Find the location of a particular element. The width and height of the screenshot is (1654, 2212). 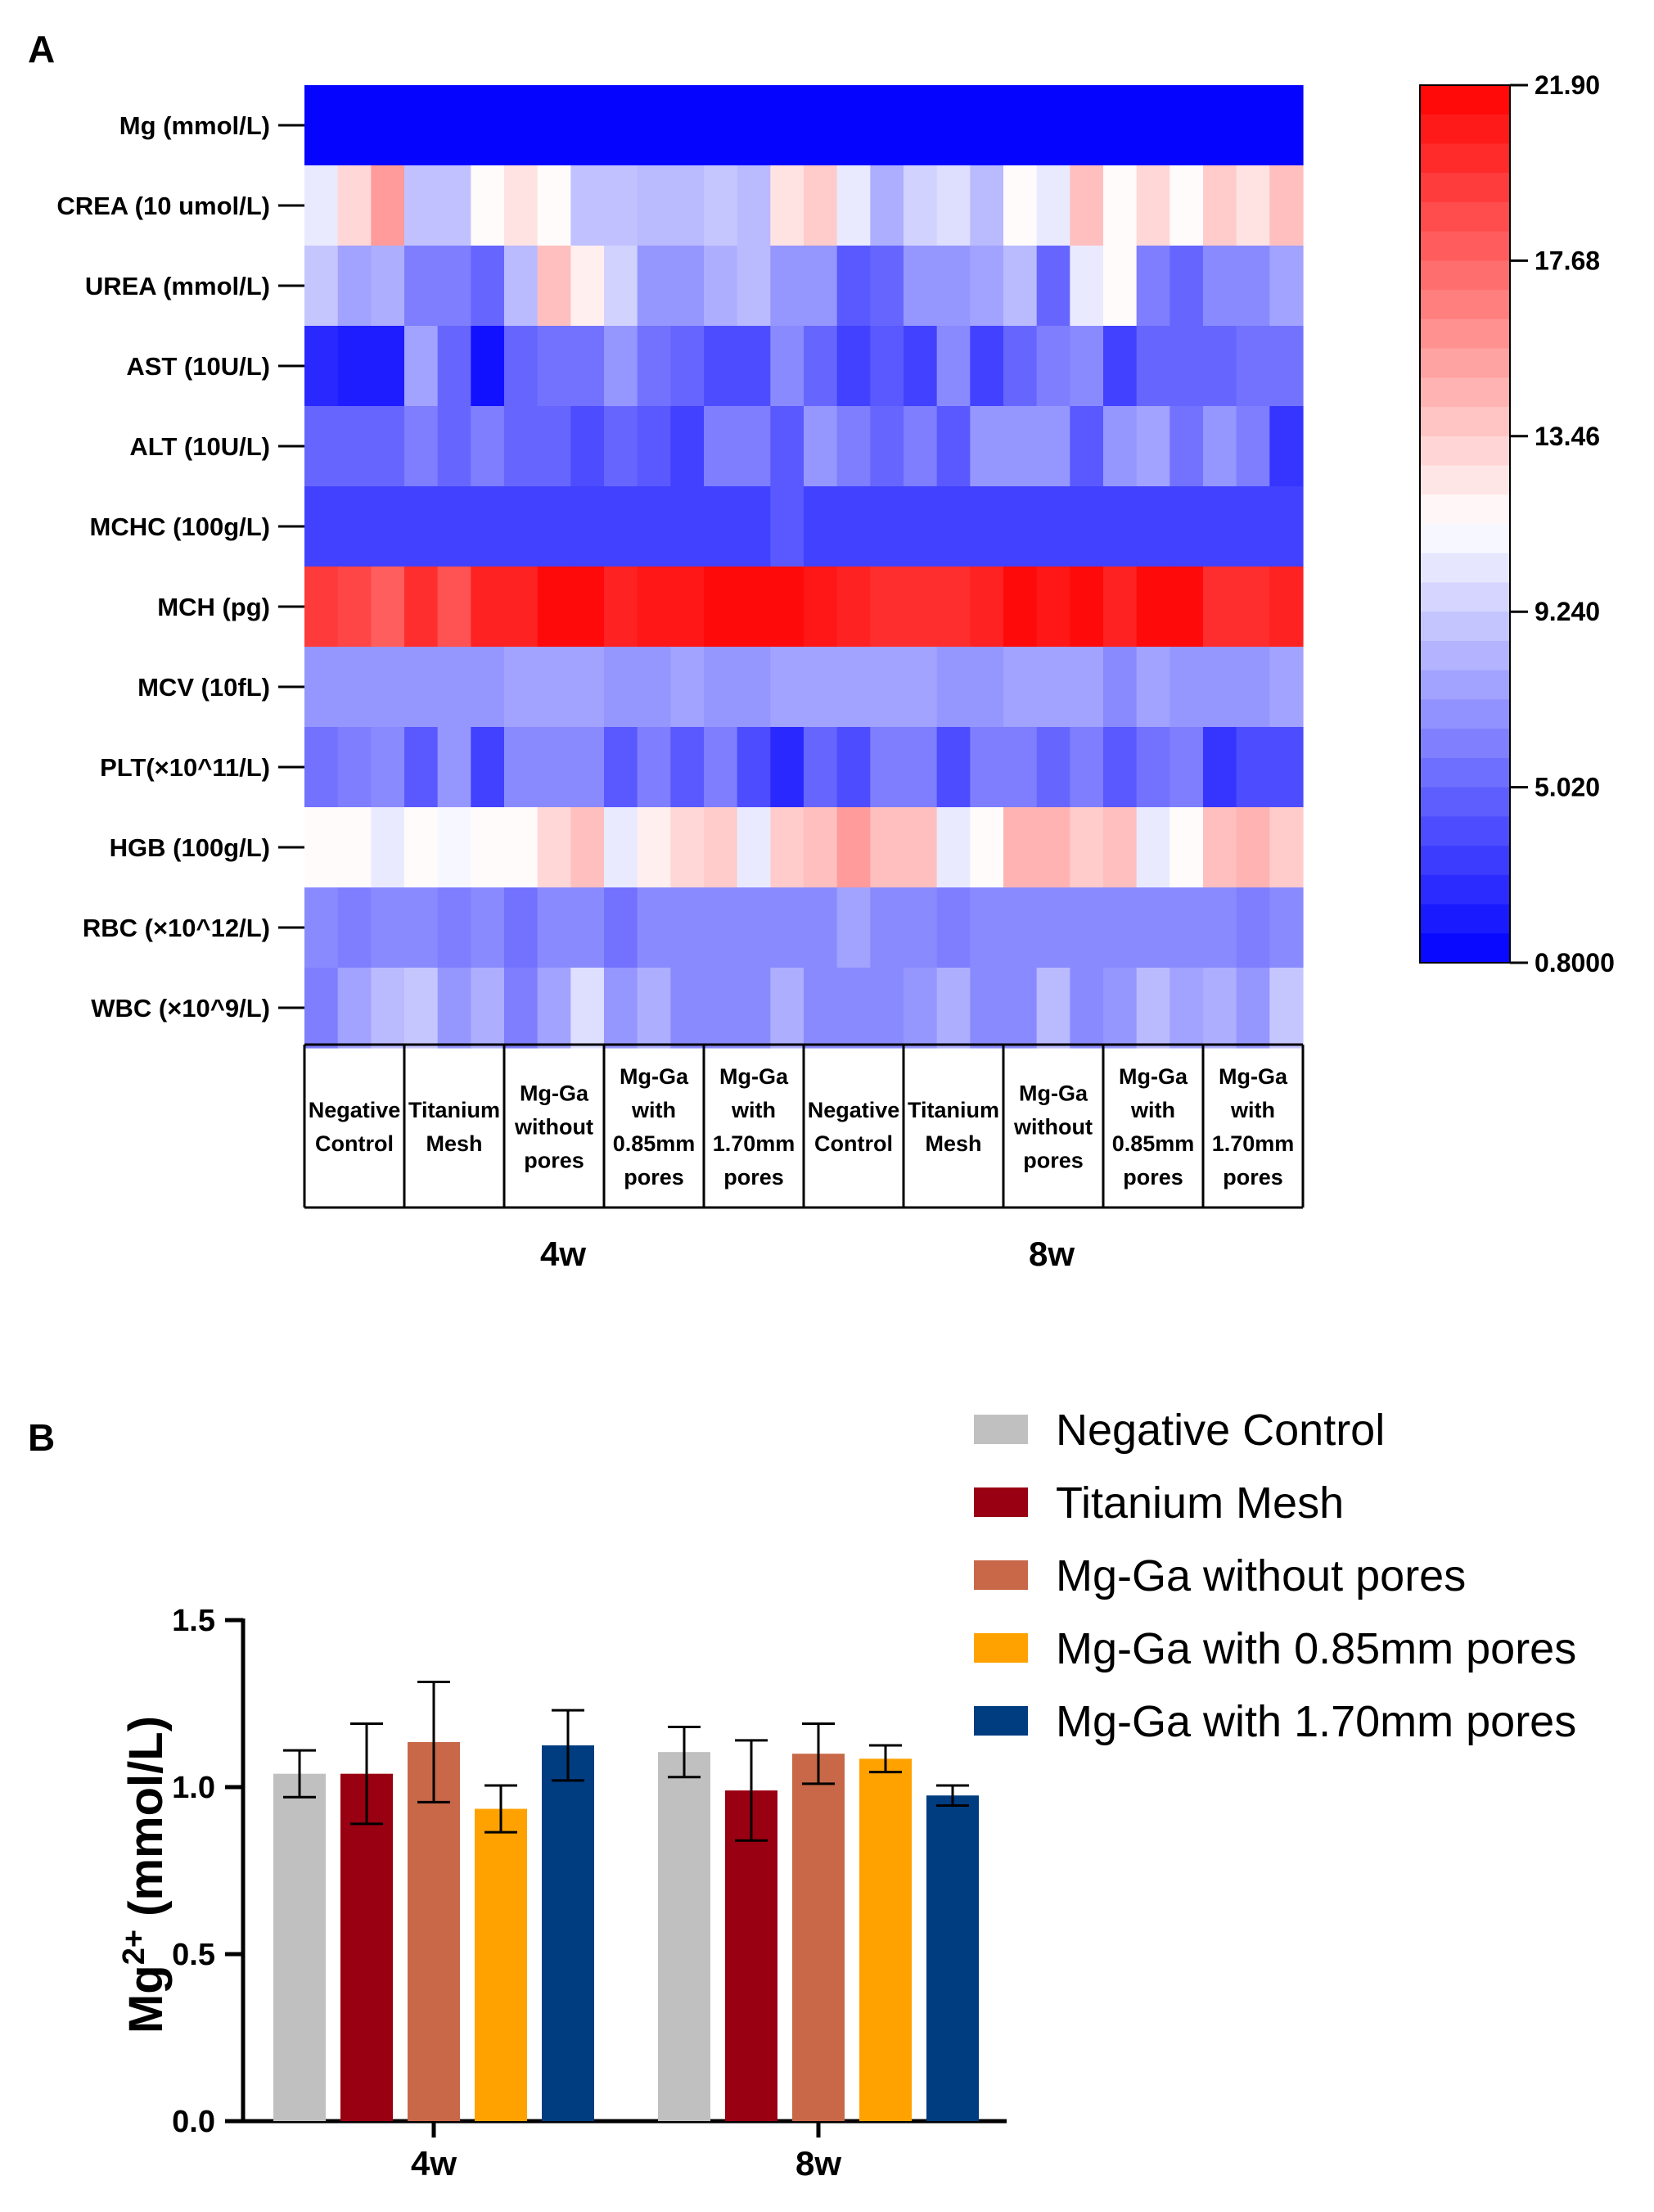

time-label-8w: 8w is located at coordinates (1052, 1254).